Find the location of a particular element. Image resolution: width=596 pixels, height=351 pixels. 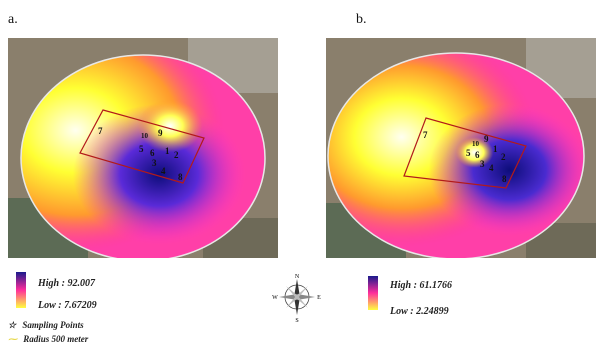

legend-low-label: Low : 7.67209 is located at coordinates (67, 305).